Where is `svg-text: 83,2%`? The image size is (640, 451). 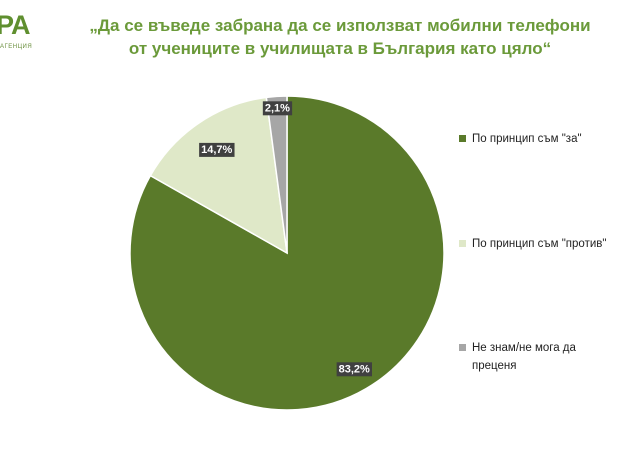
svg-text: 83,2% is located at coordinates (354, 369).